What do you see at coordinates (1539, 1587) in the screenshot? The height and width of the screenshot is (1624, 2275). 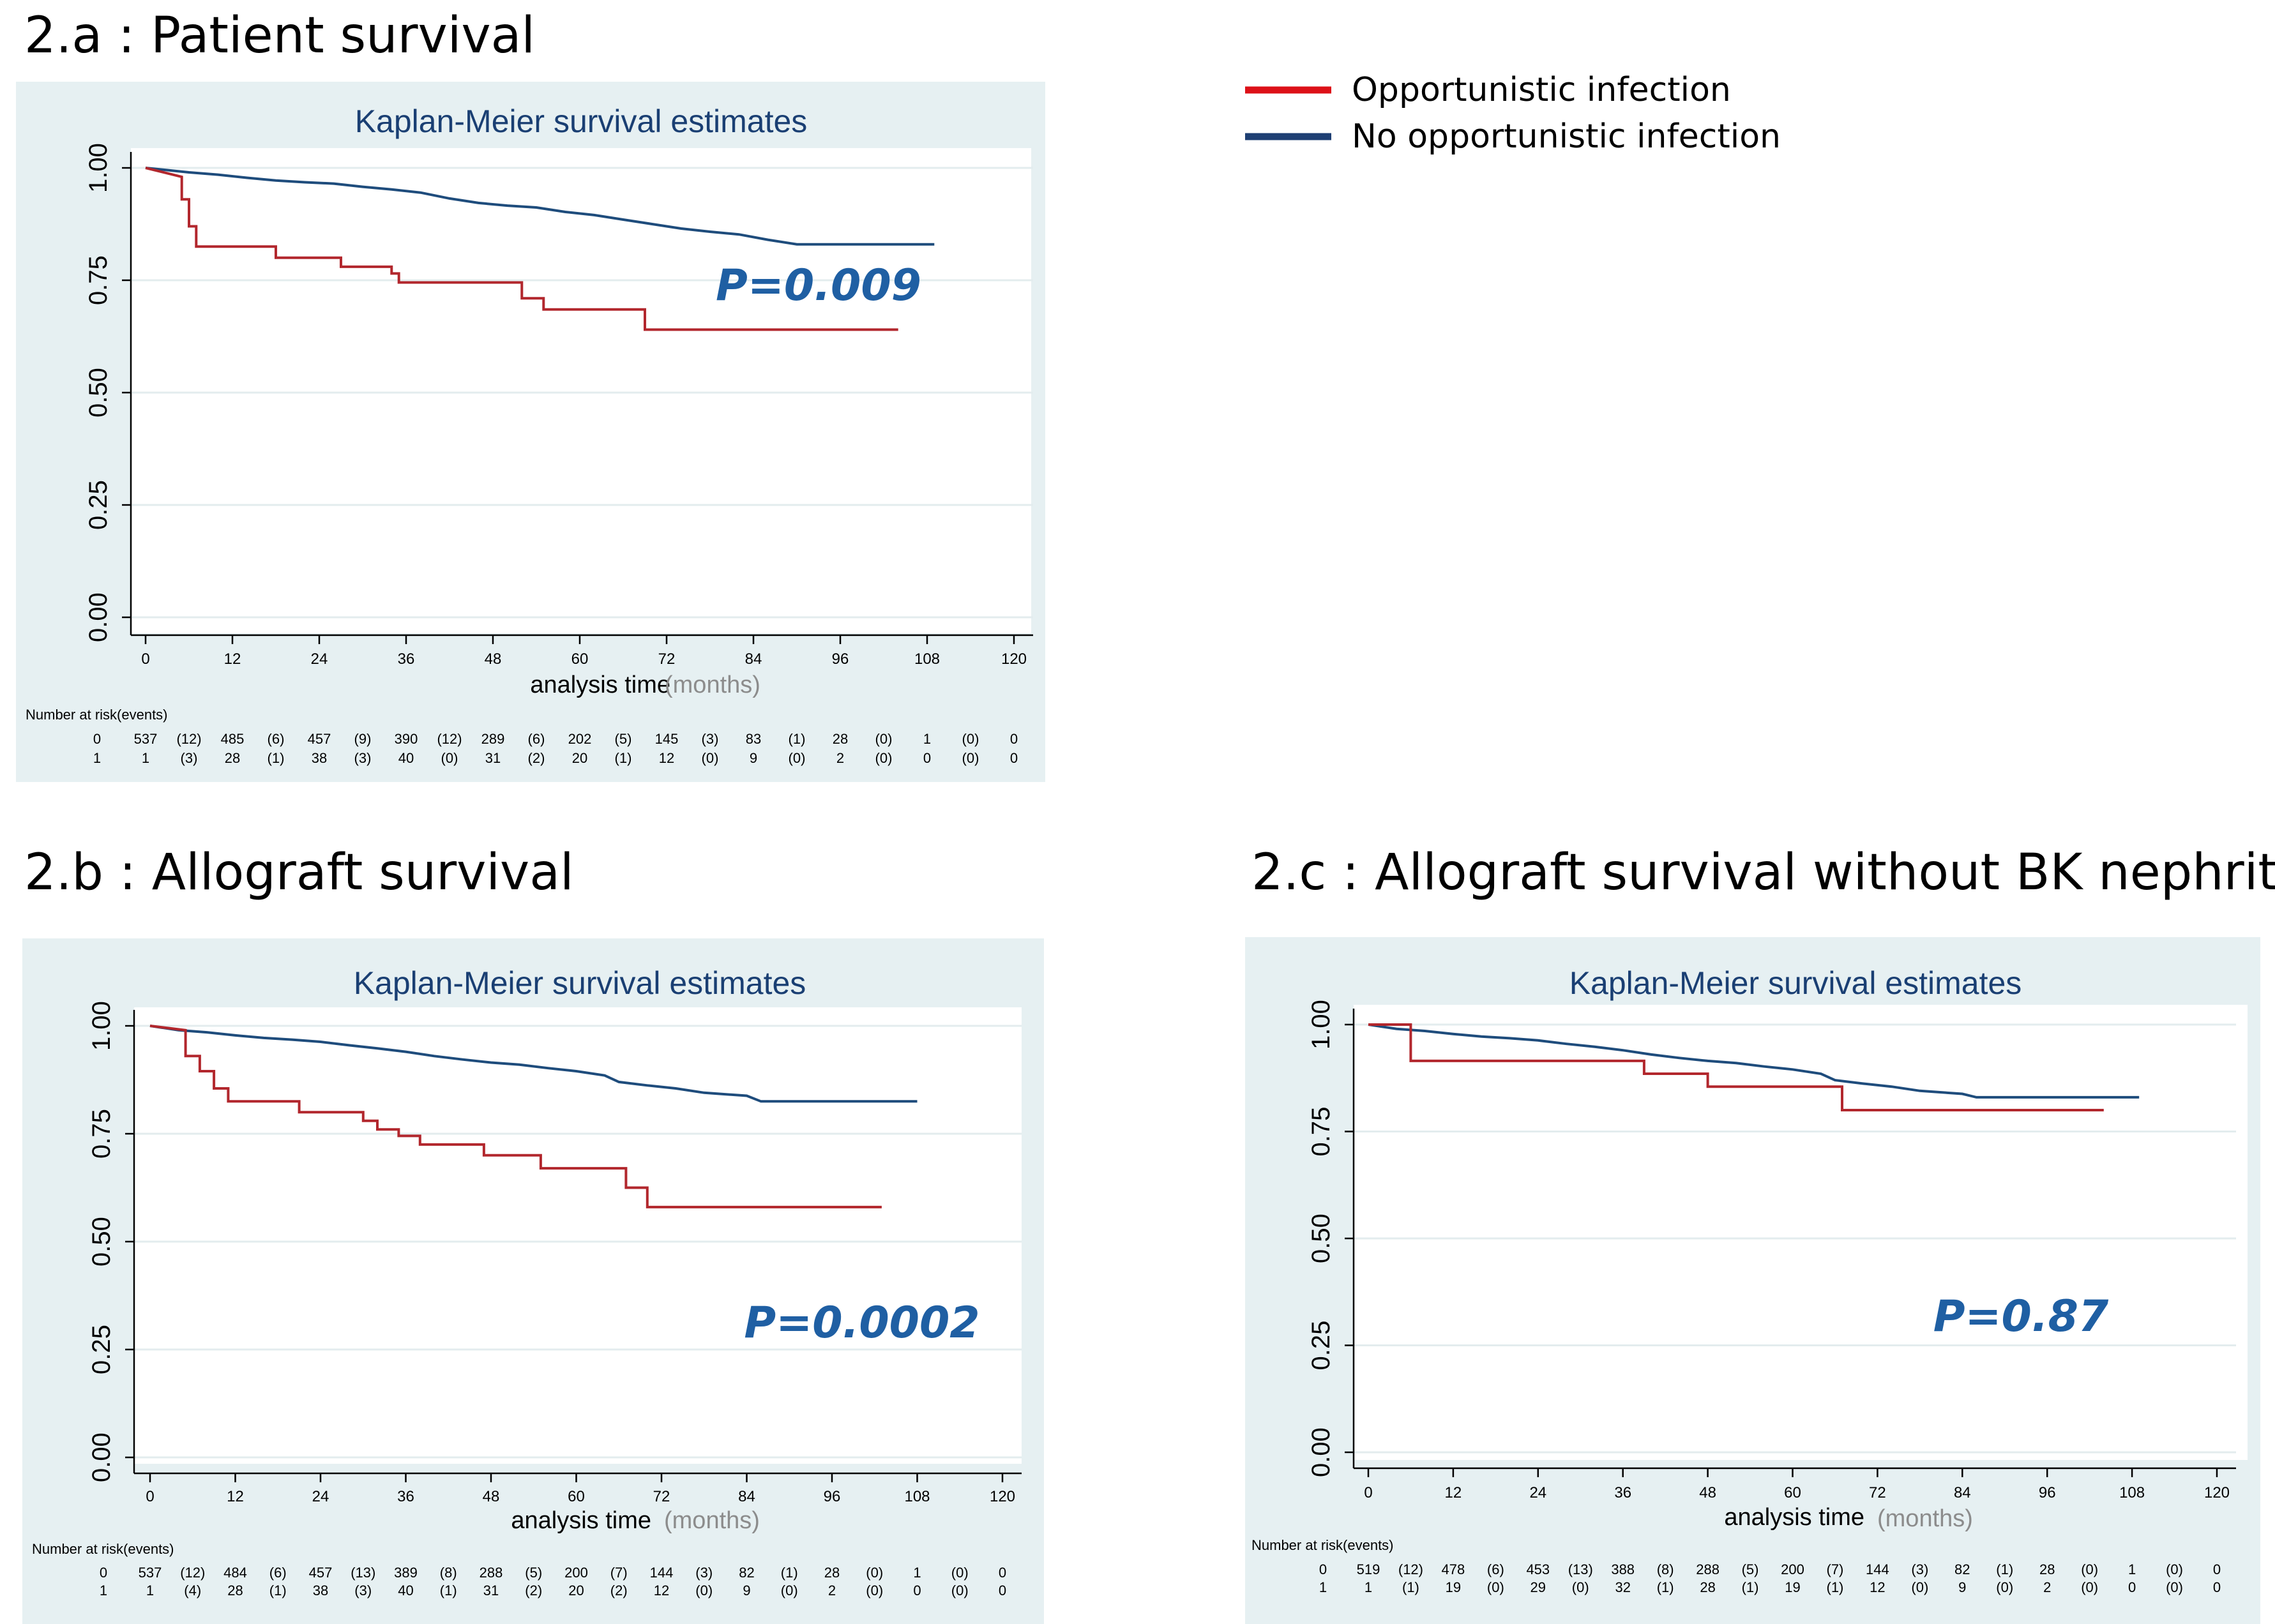 I see `risk-table-cell: 29` at bounding box center [1539, 1587].